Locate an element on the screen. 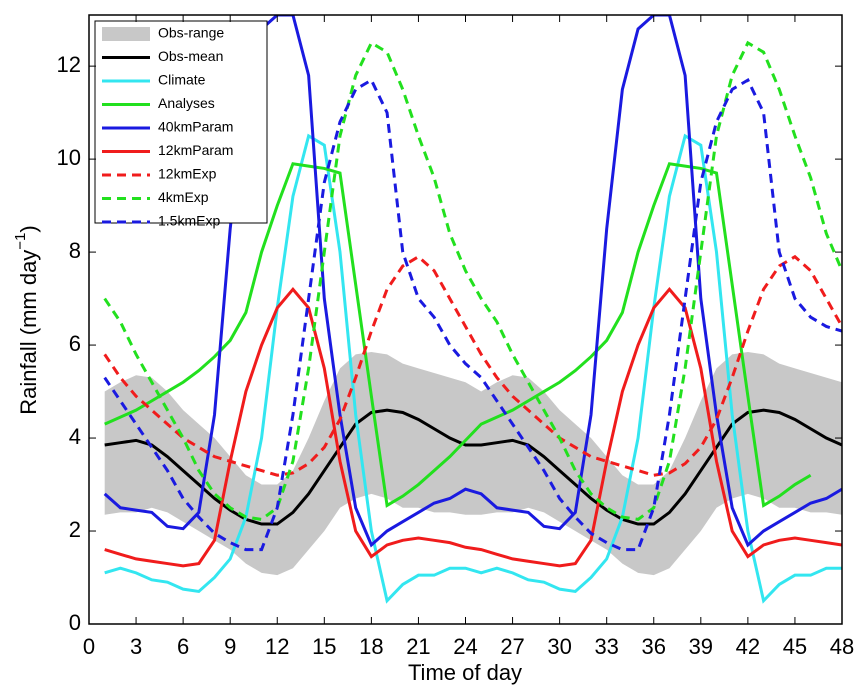  legend-label: Analyses is located at coordinates (186, 103).